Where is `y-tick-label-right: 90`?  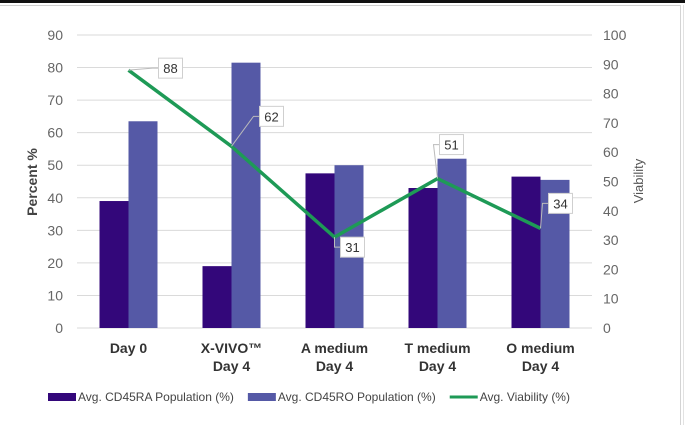 y-tick-label-right: 90 is located at coordinates (611, 64).